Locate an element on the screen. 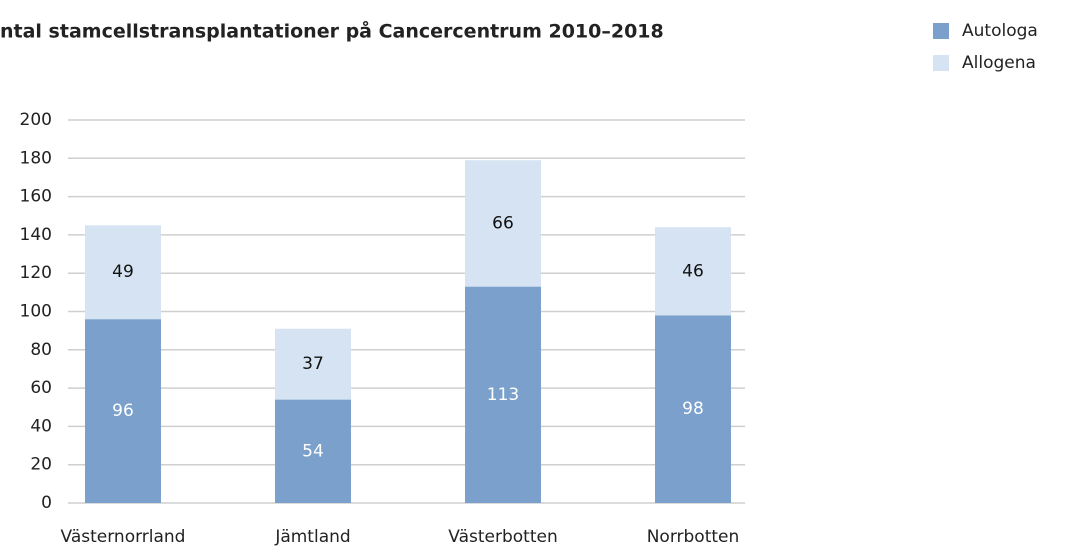  y-tick-label: 20 is located at coordinates (41, 465).